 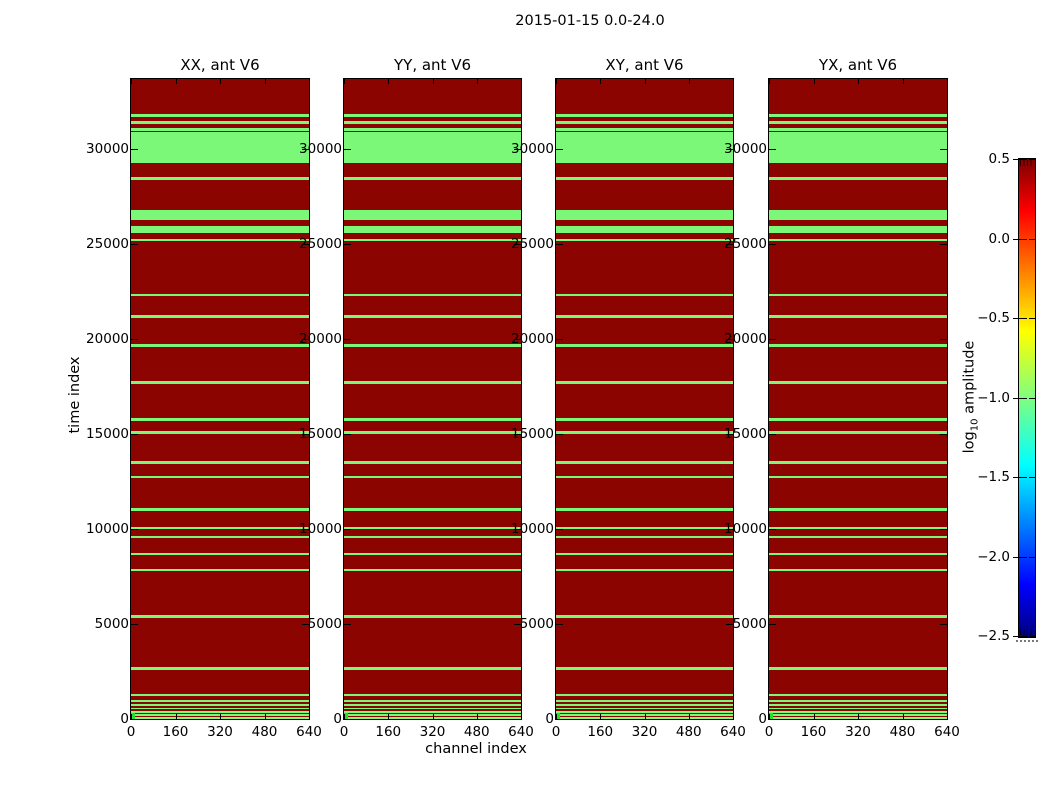 What do you see at coordinates (532, 149) in the screenshot?
I see `y-tick-label: 30000` at bounding box center [532, 149].